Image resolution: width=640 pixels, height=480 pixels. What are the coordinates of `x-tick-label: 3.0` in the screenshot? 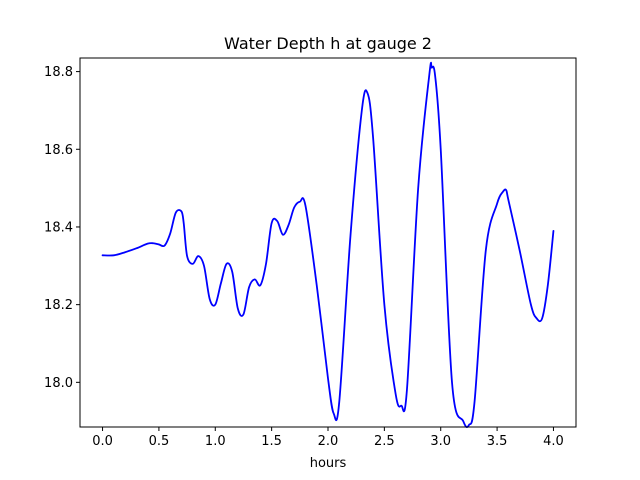 It's located at (440, 441).